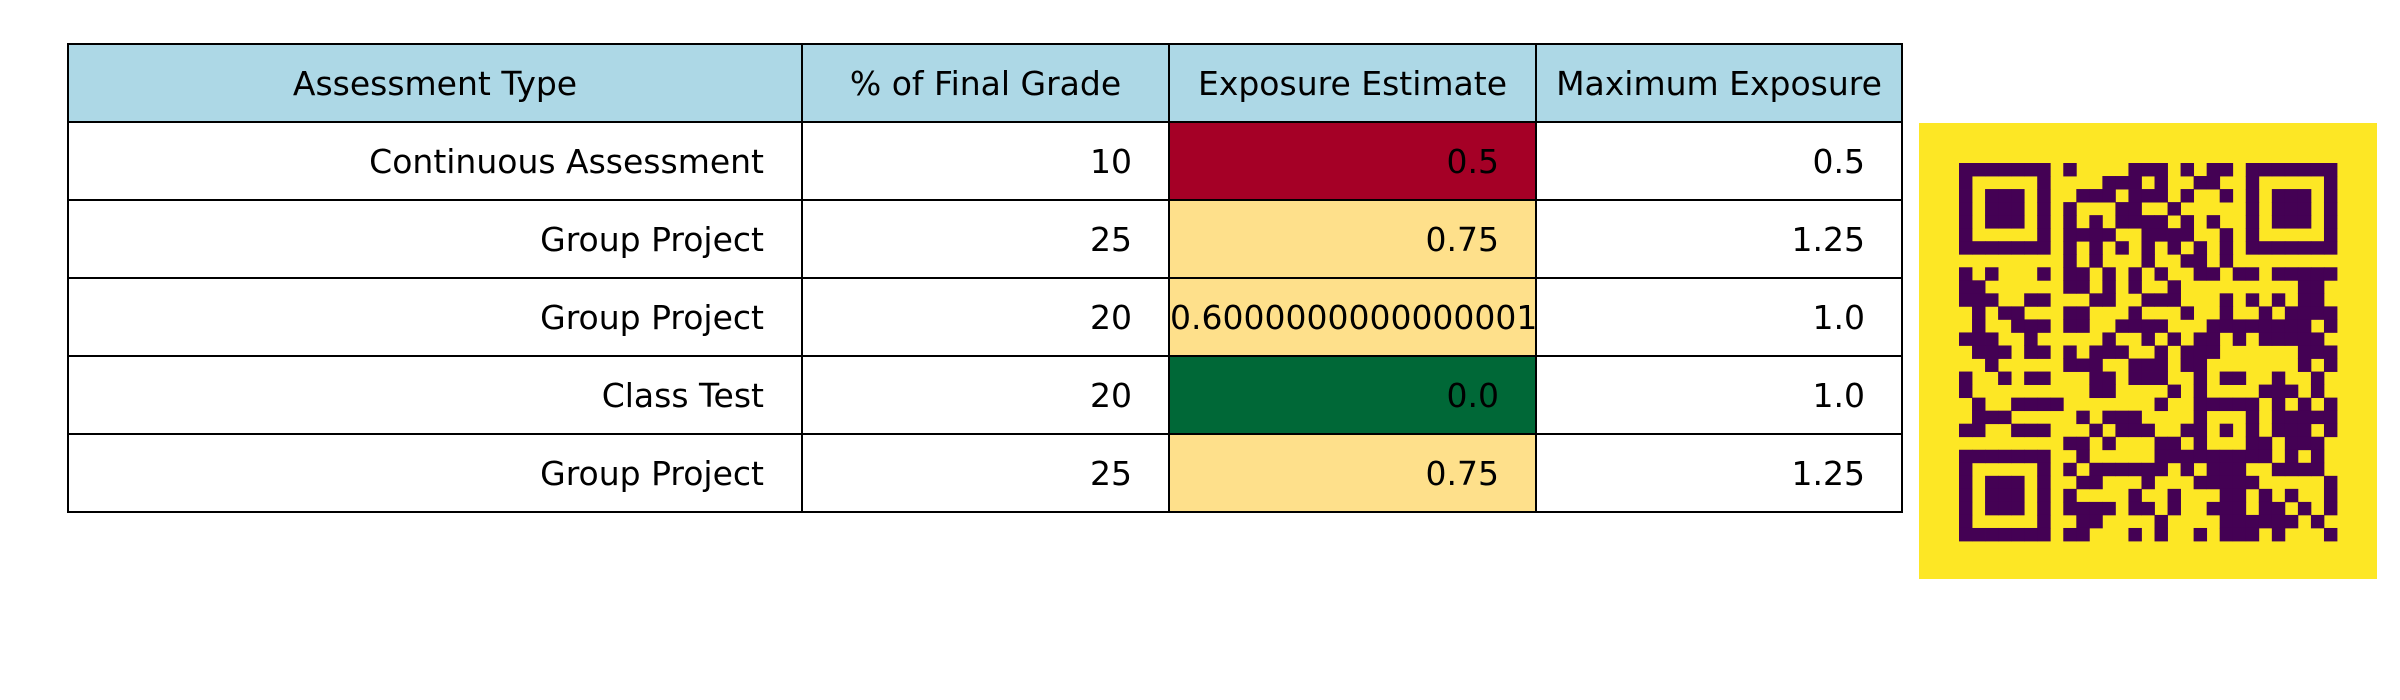  Describe the element at coordinates (435, 83) in the screenshot. I see `header-assessment-type: Assessment Type` at that location.